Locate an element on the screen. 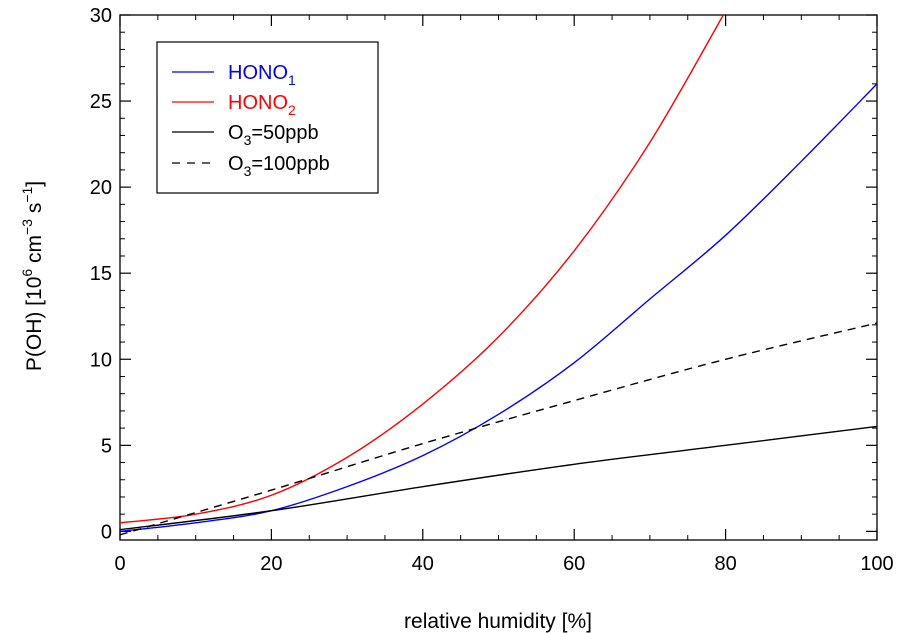 This screenshot has height=633, width=901. legend-label-hono2: HONO2 is located at coordinates (262, 105).